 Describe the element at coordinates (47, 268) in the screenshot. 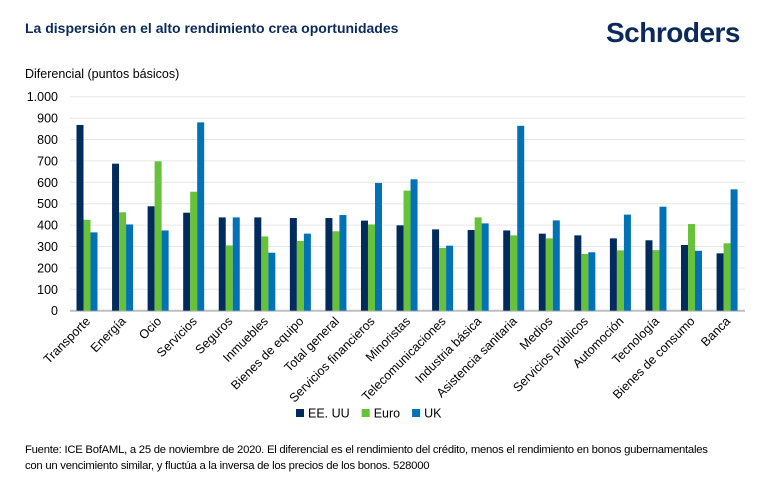

I see `y-tick-label: 200` at that location.